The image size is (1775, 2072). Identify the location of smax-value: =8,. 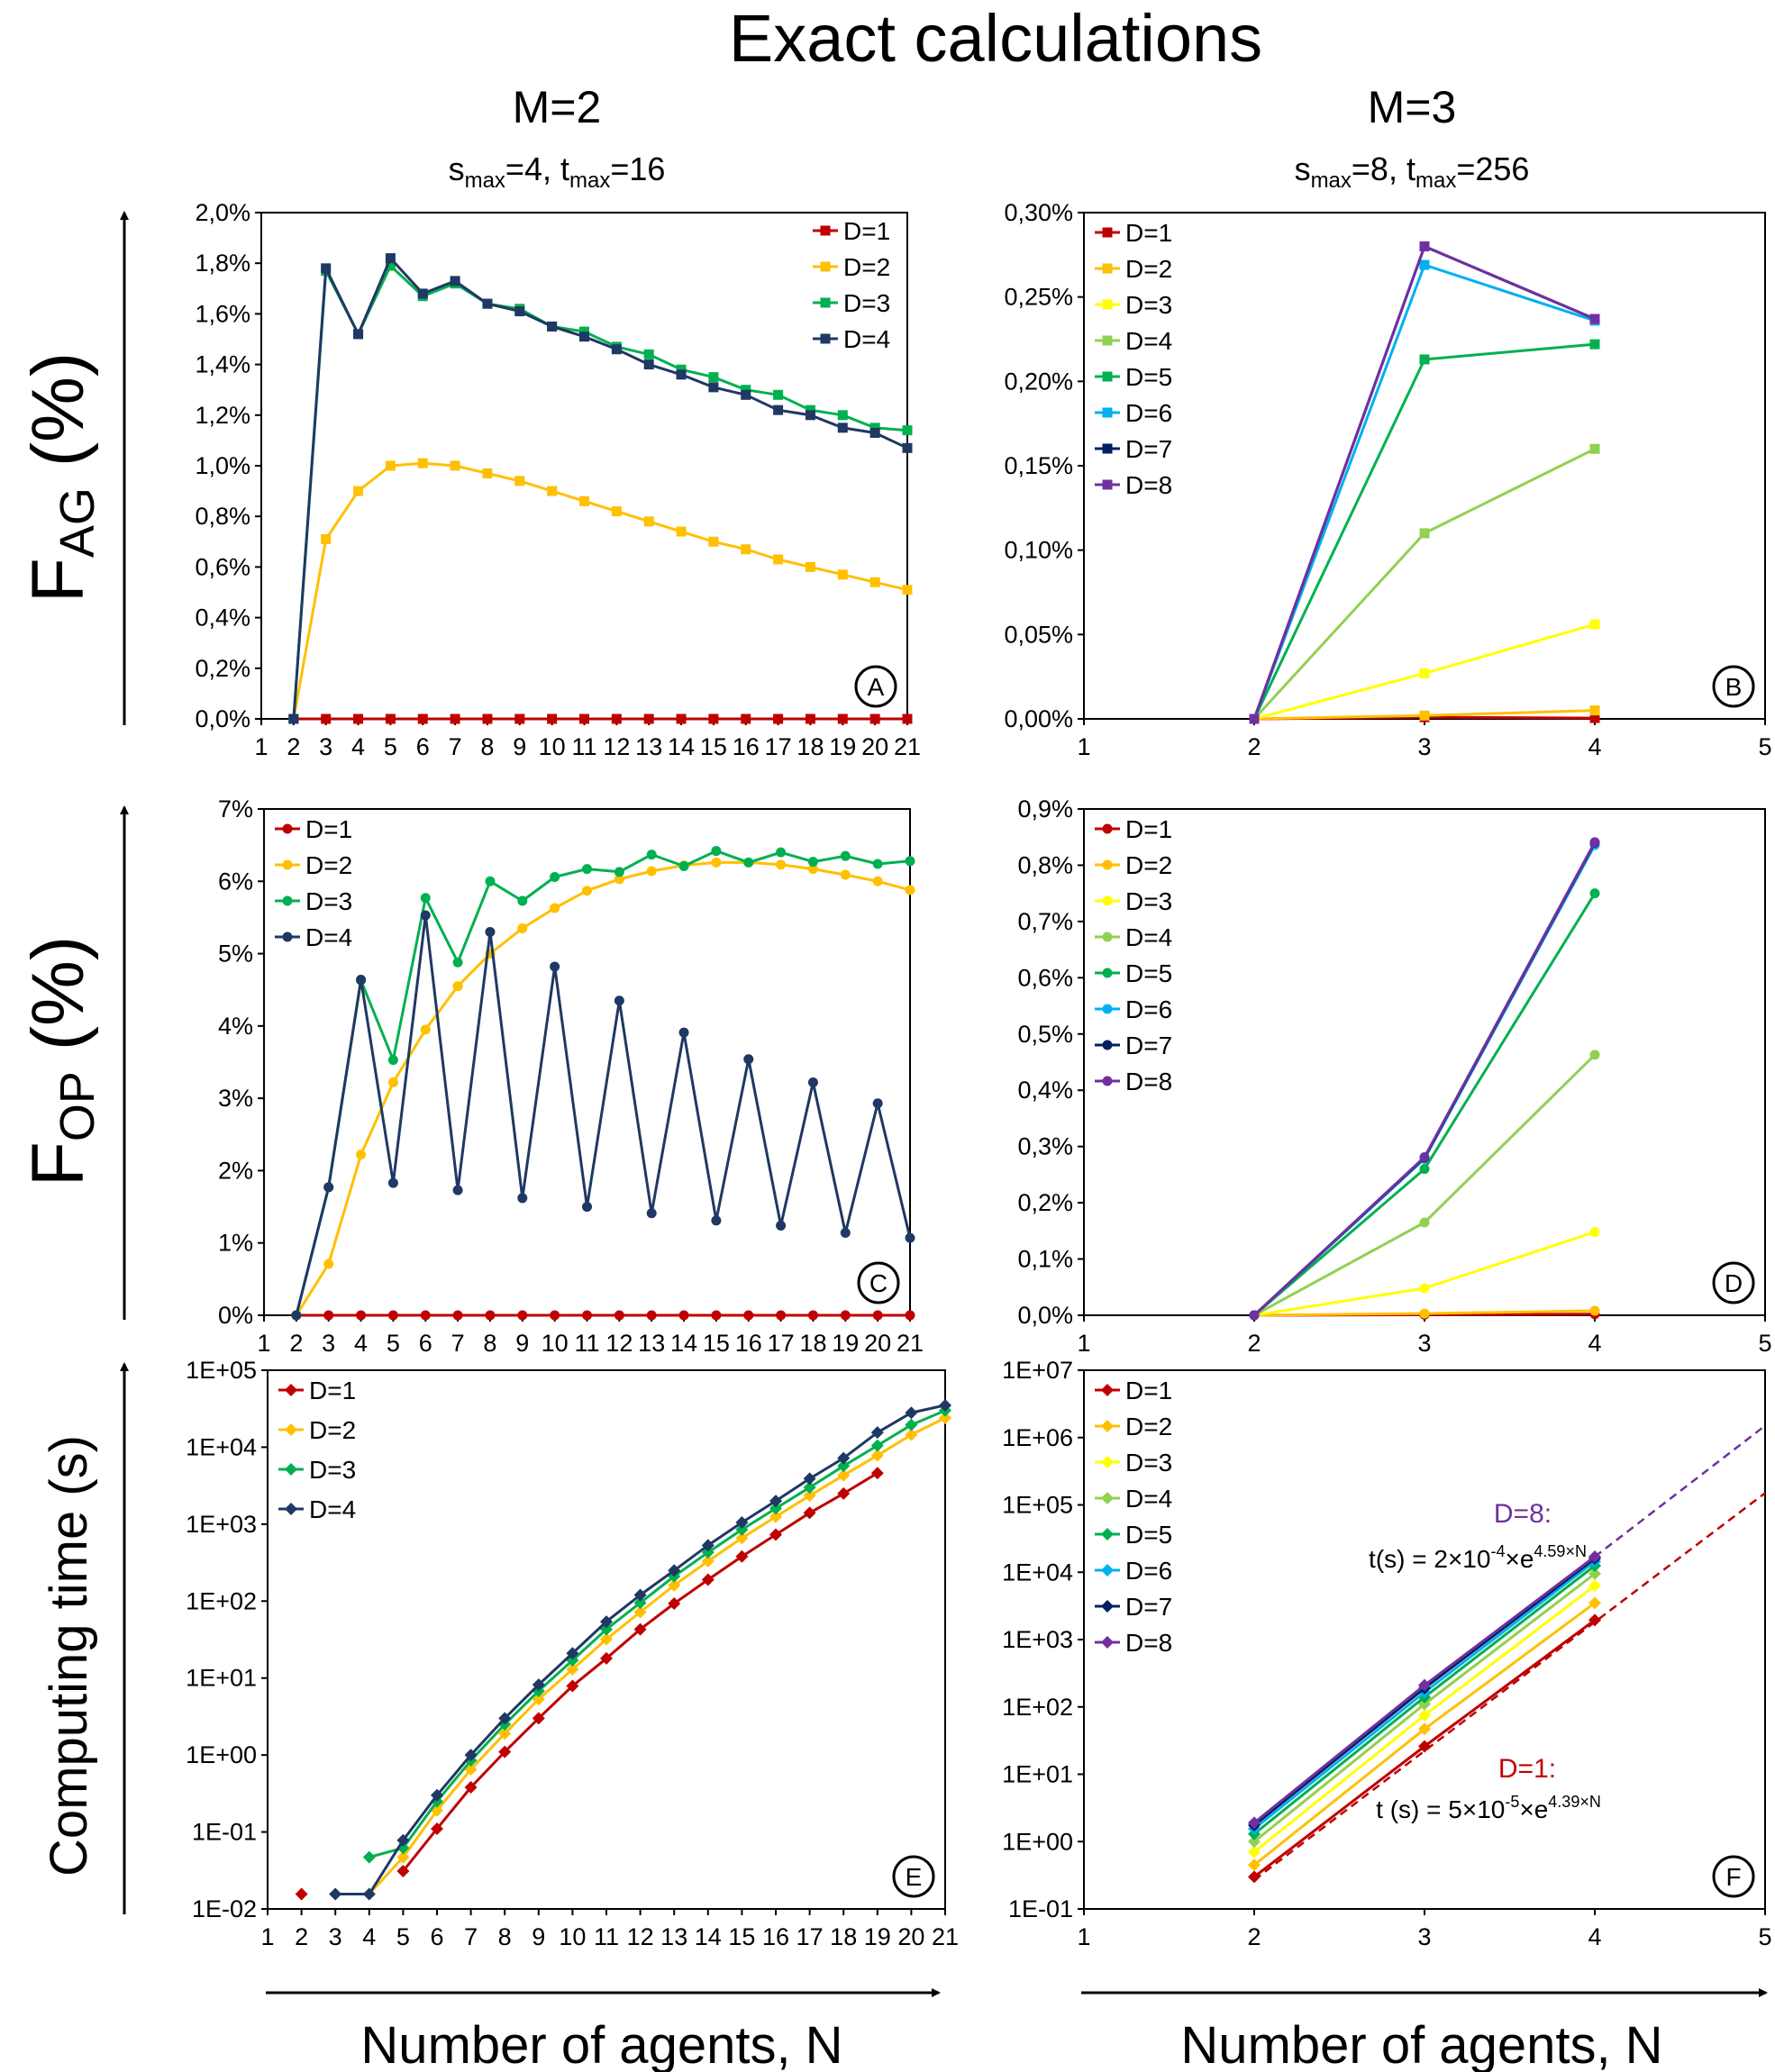
(1379, 168).